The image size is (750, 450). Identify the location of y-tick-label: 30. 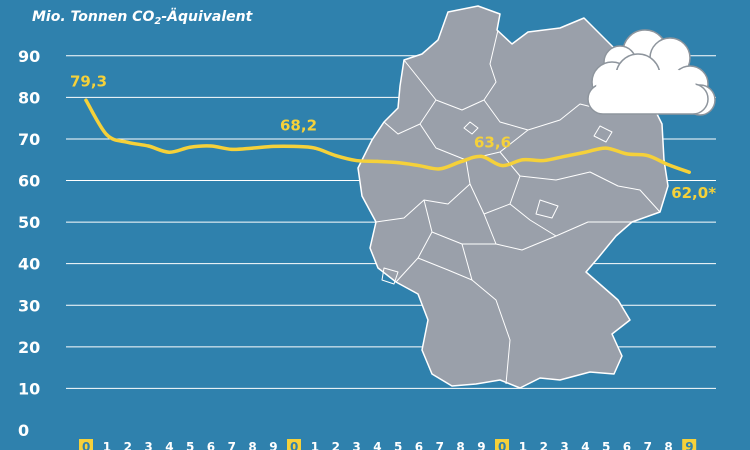
(29, 305).